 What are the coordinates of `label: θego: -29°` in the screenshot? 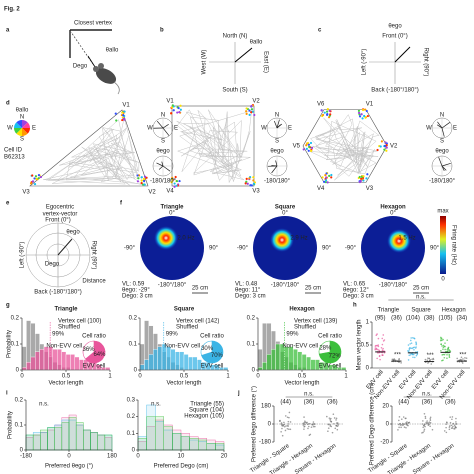 It's located at (136, 291).